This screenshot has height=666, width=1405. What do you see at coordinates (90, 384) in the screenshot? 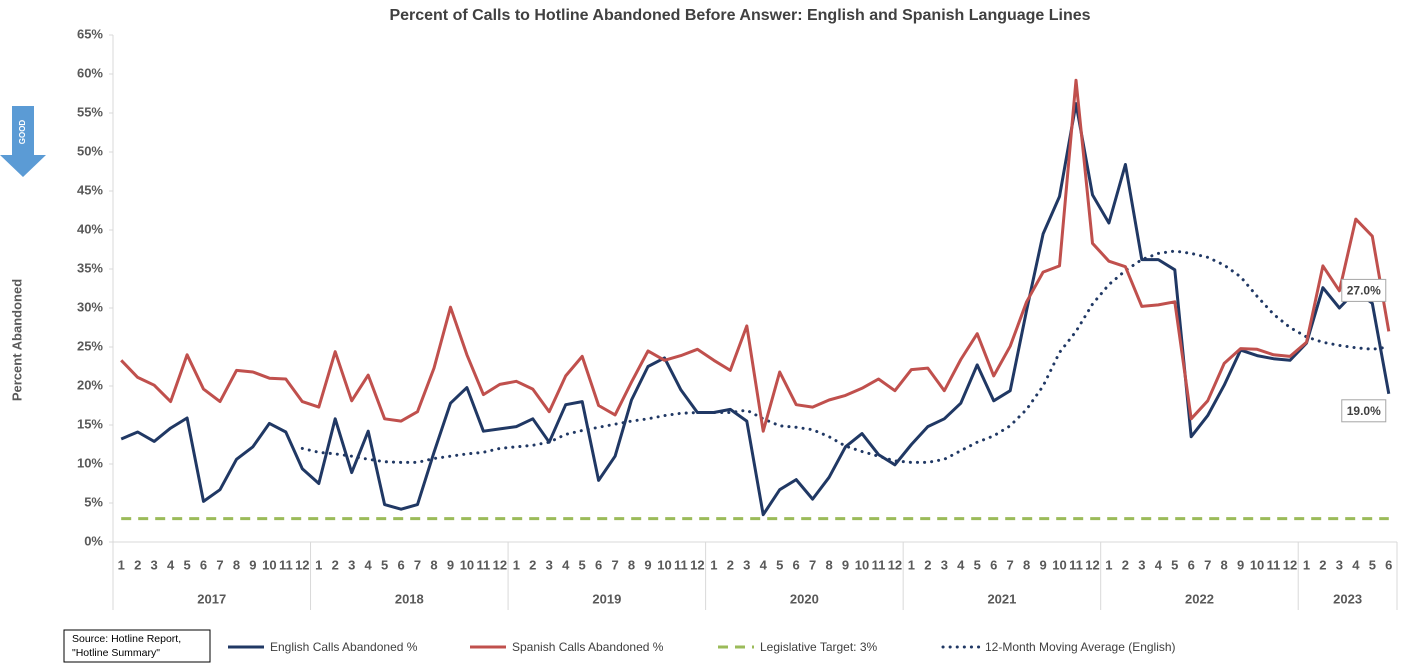
I see `y-tick-label: 20%` at bounding box center [90, 384].